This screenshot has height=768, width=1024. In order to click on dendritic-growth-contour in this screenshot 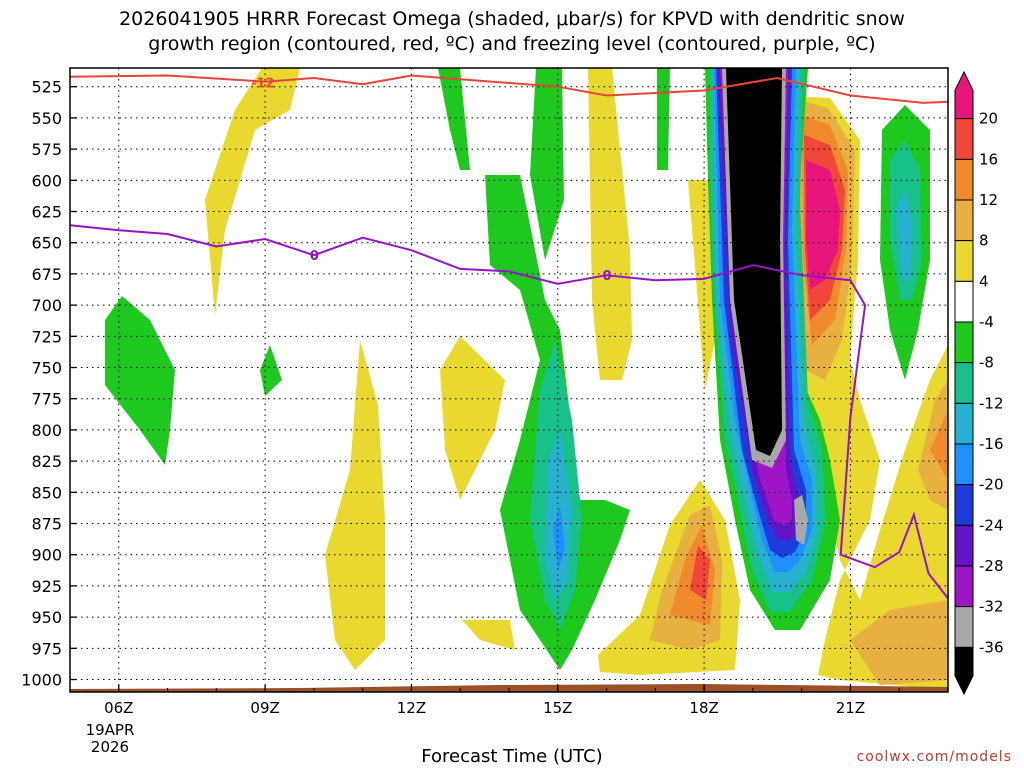, I will do `click(509, 89)`.